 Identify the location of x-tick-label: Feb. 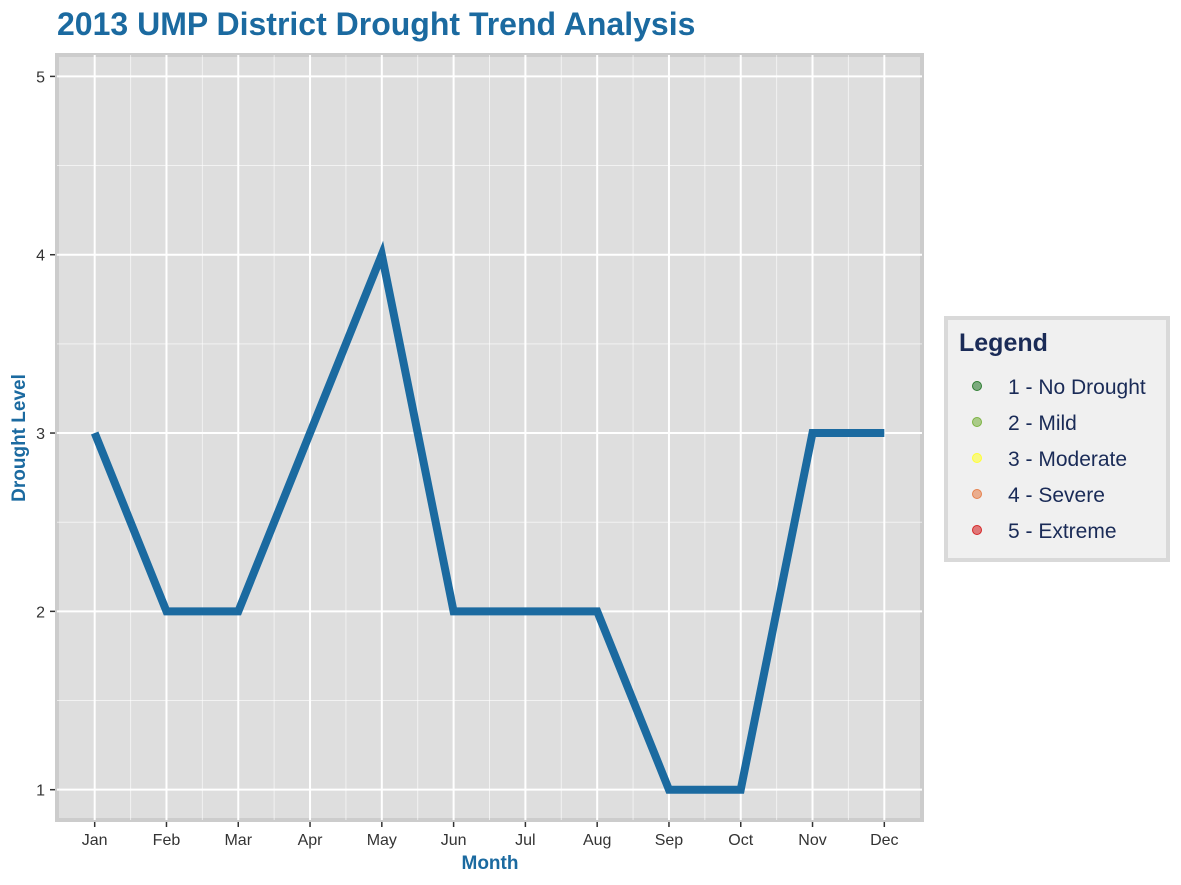
(167, 840).